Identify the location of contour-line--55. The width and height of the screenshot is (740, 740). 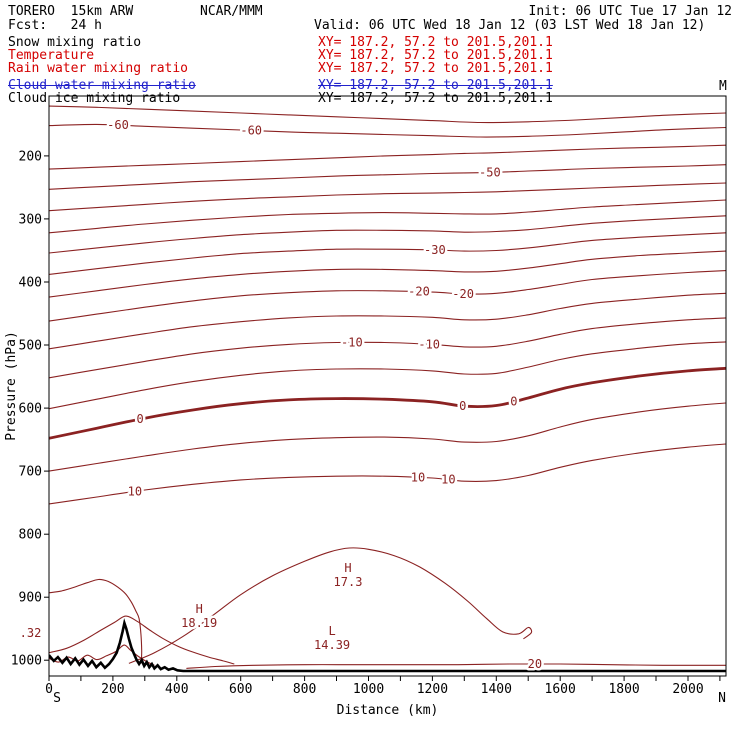
(387, 157).